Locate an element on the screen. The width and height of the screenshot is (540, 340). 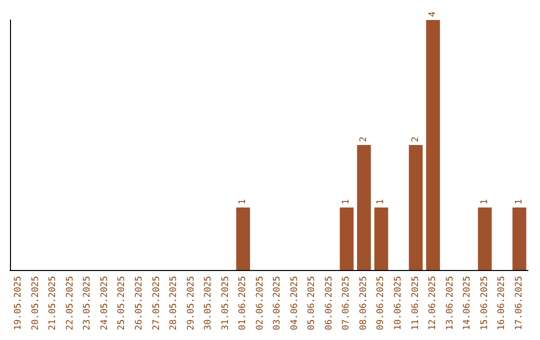
x-tick-label: 17.06.2025 is located at coordinates (519, 303).